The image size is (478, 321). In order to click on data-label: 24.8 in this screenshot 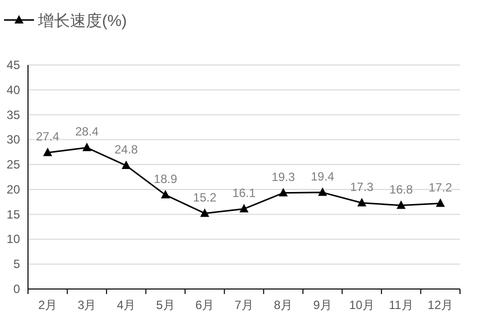, I will do `click(126, 149)`.